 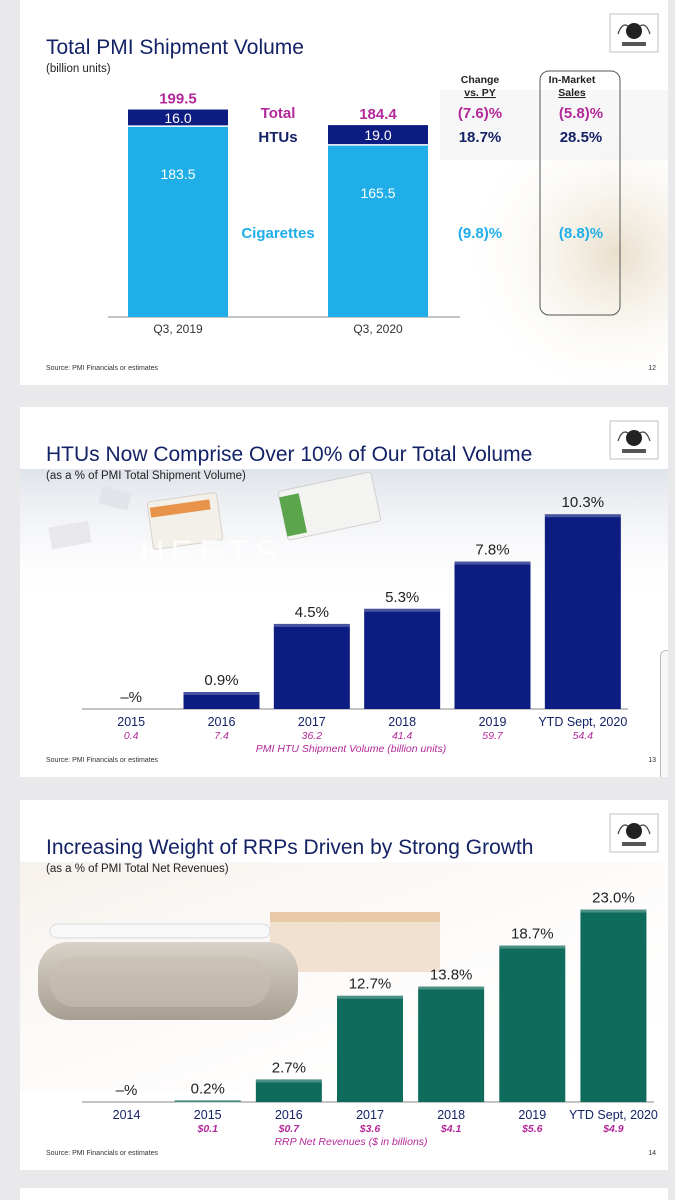 I want to click on side-scroll-tab, so click(x=664, y=713).